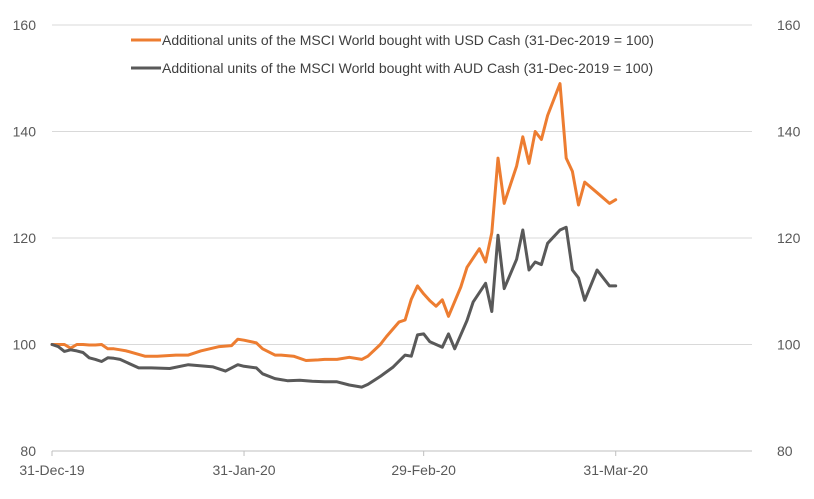 This screenshot has height=499, width=814. I want to click on y-tick-label-right: 80, so click(785, 451).